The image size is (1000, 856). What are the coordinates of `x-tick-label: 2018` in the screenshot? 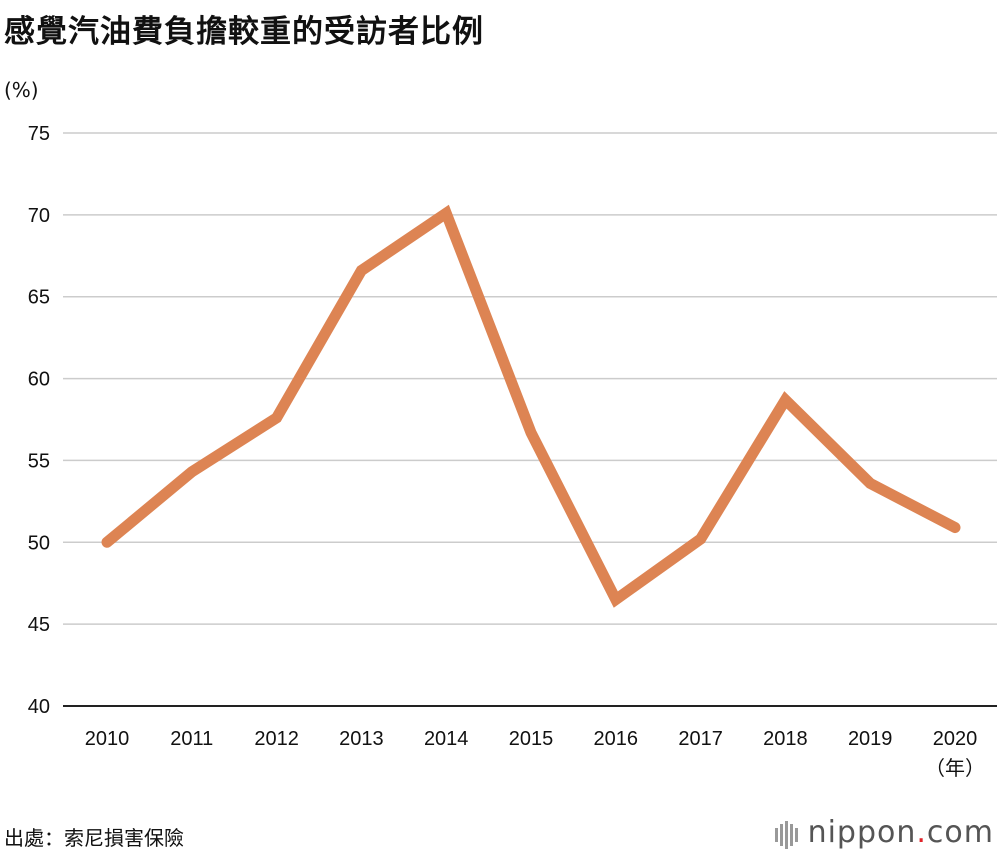 It's located at (785, 739).